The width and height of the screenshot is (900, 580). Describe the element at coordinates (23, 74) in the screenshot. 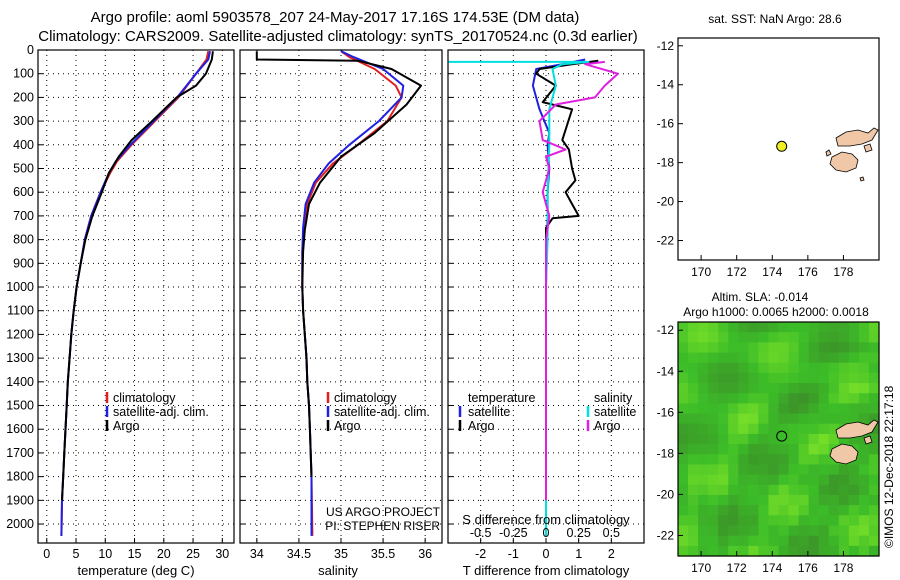

I see `y-tick-label: 100` at that location.